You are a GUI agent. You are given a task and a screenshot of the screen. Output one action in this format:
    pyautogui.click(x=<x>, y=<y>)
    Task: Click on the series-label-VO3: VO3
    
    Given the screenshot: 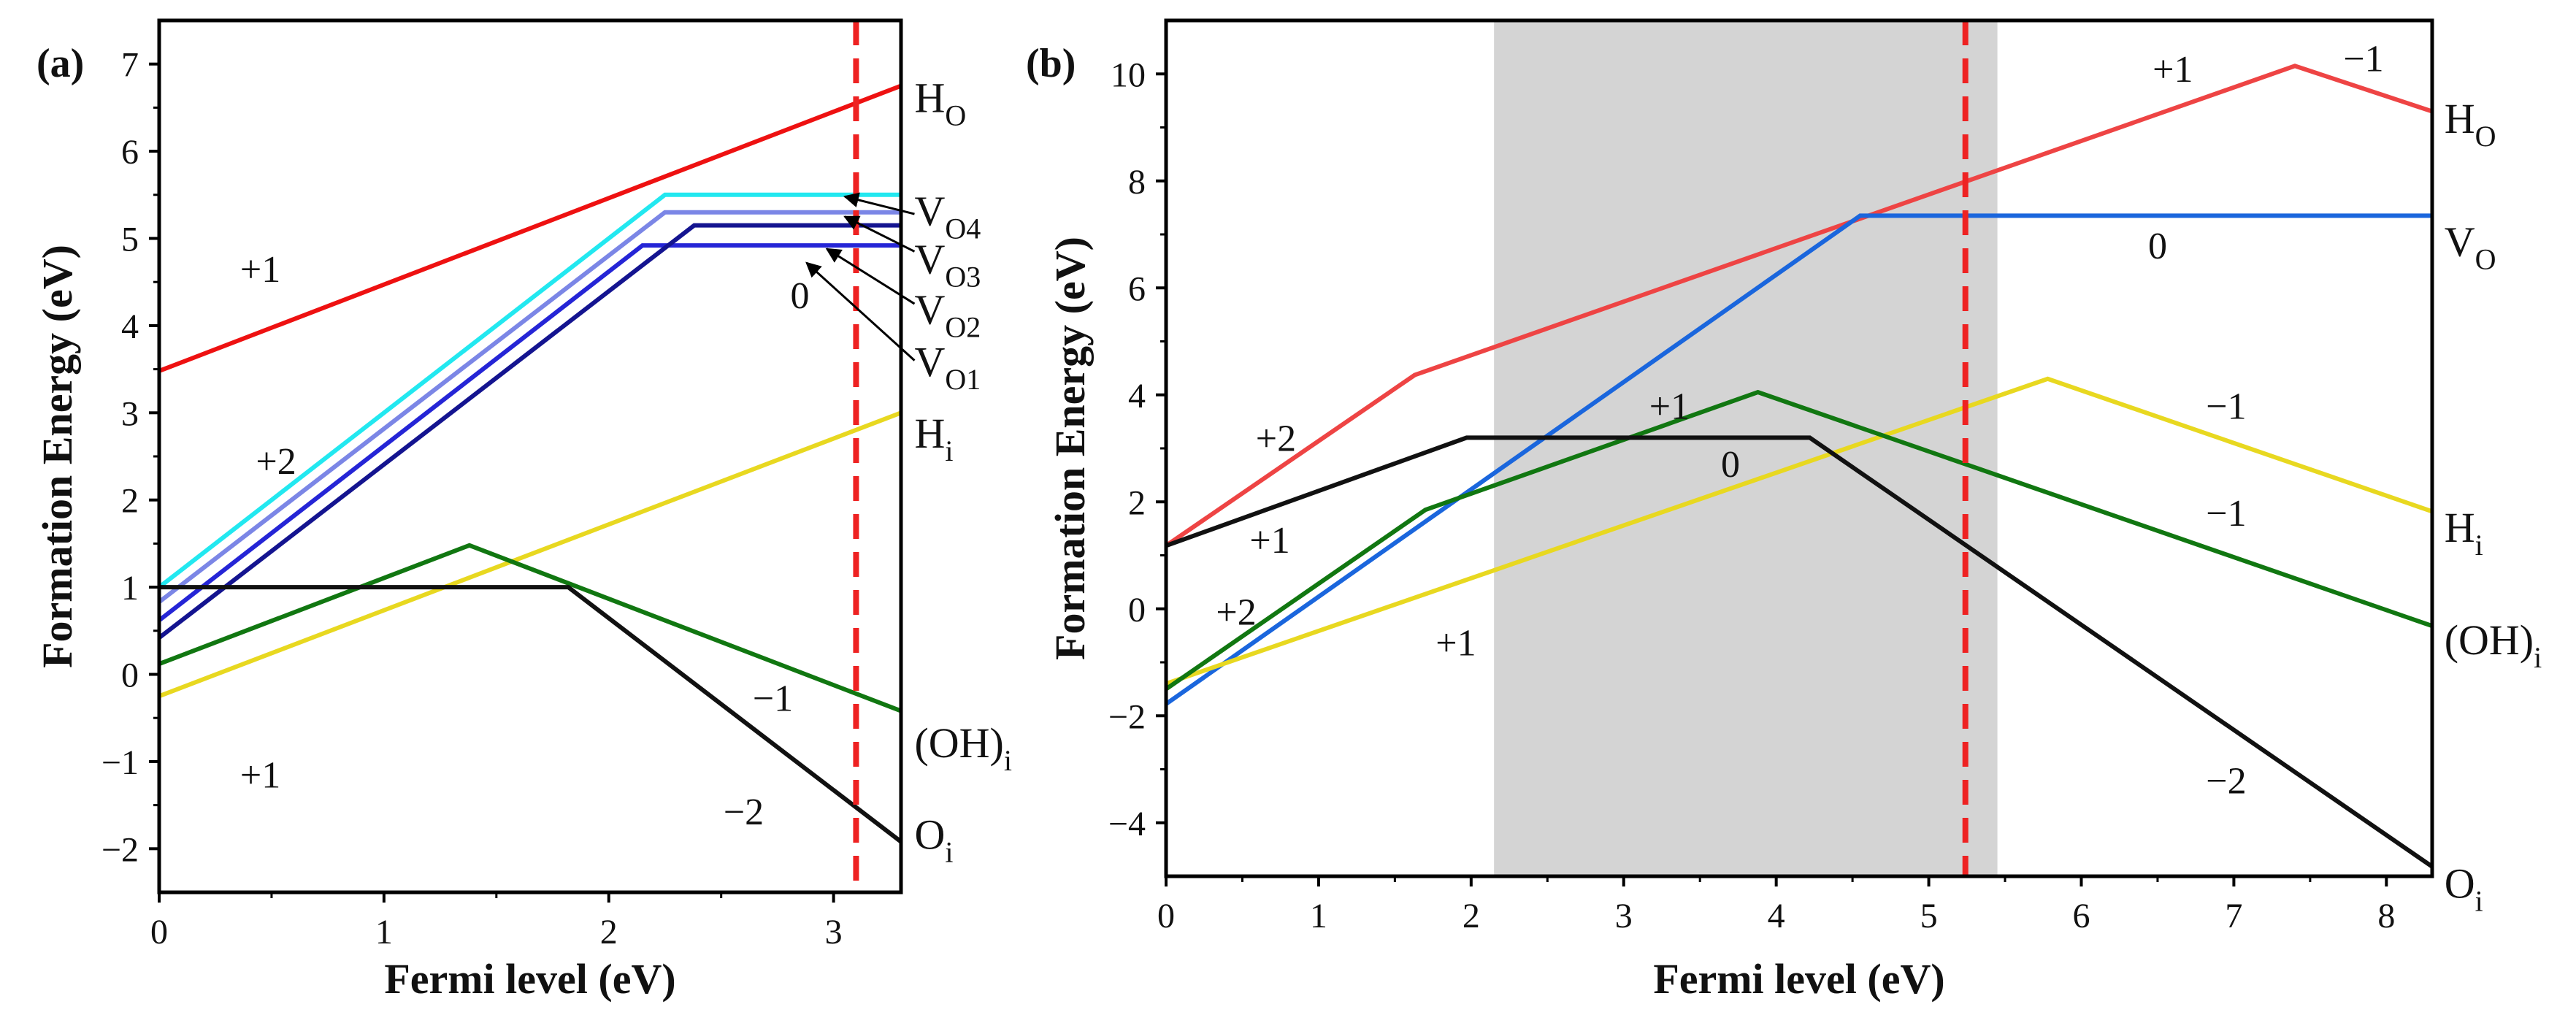 What is the action you would take?
    pyautogui.click(x=947, y=264)
    